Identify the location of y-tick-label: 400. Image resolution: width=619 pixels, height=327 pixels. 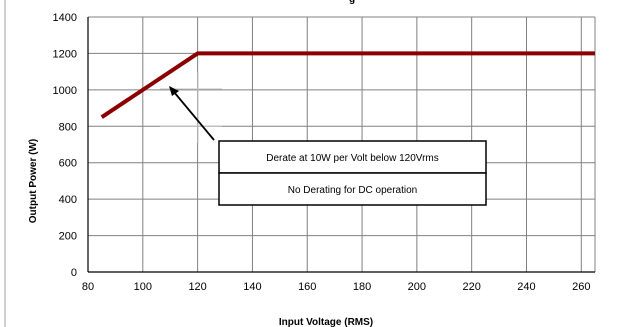
(68, 200).